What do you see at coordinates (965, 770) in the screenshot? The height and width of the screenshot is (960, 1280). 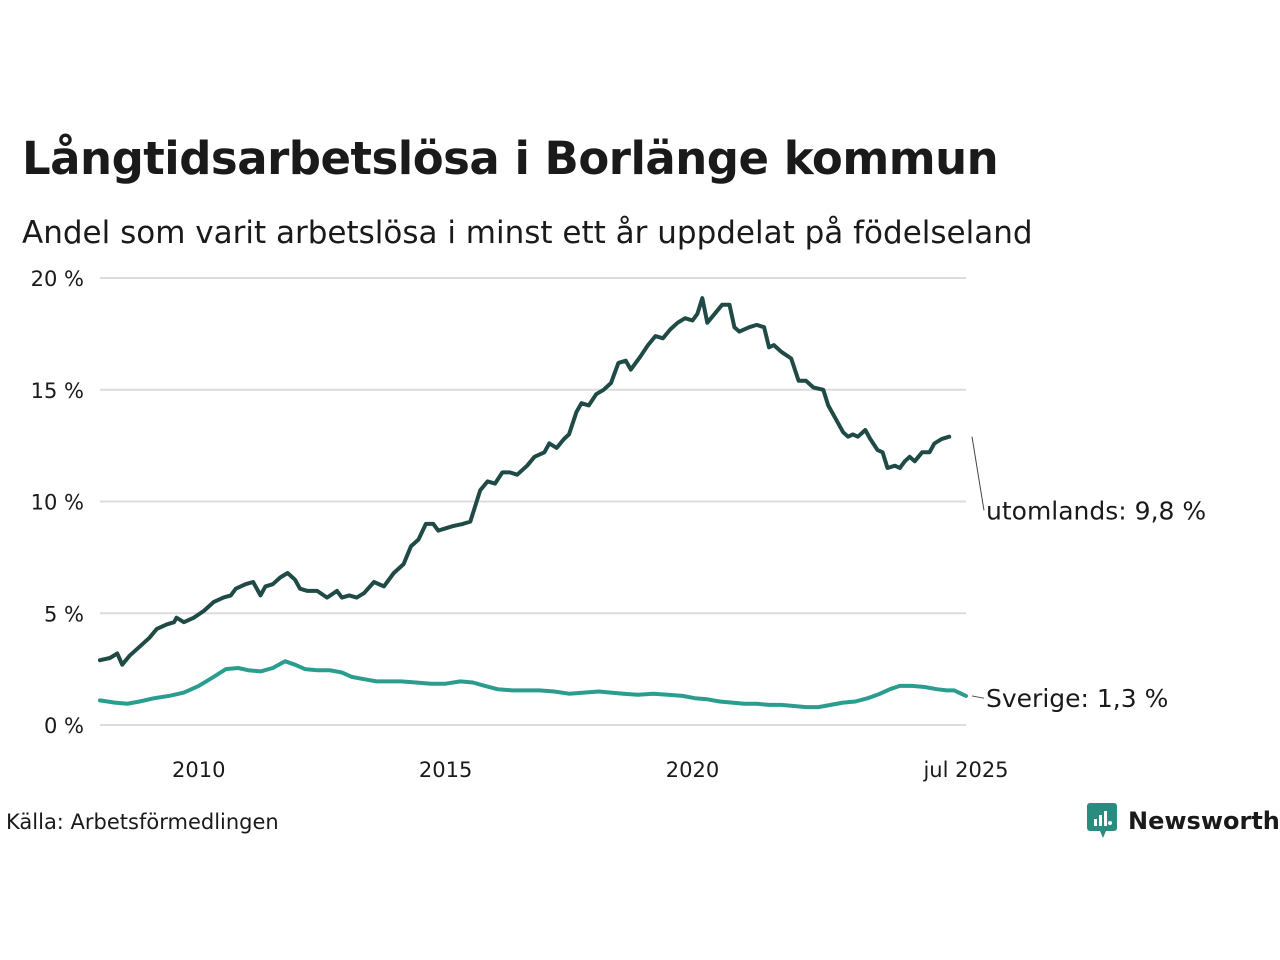 I see `x-tick-label: jul 2025` at bounding box center [965, 770].